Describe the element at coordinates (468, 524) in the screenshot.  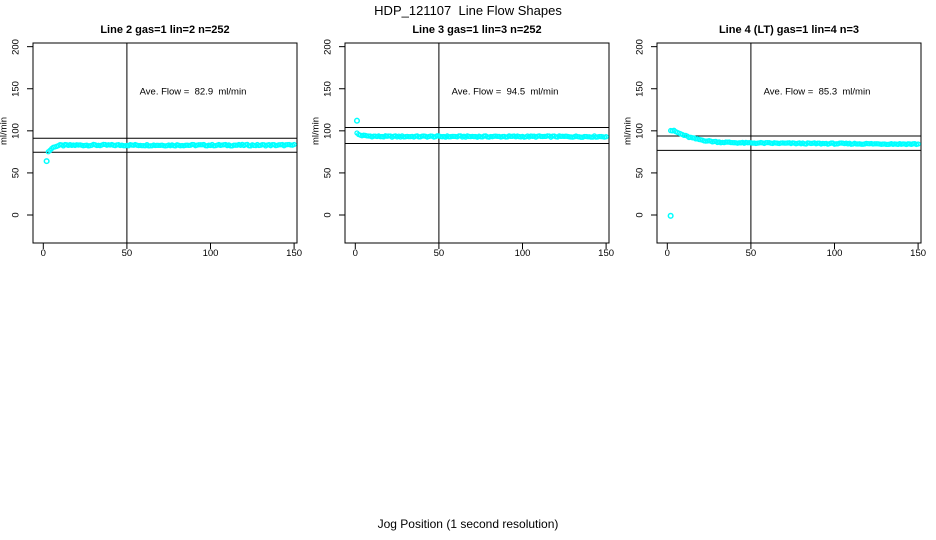
I see `x-axis-label: Jog Position (1 second resolution)` at that location.